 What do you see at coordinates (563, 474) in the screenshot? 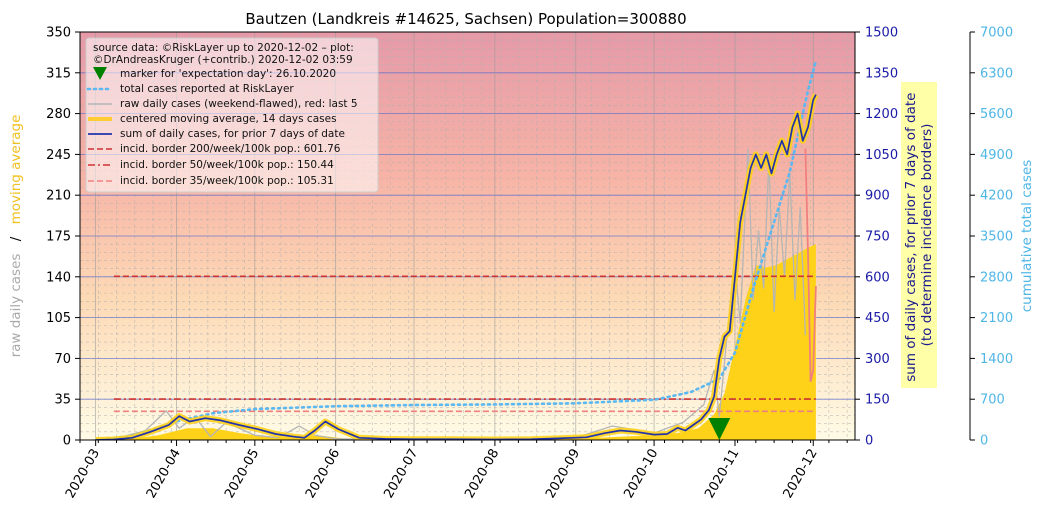
I see `x-tick-label: 2020-09` at bounding box center [563, 474].